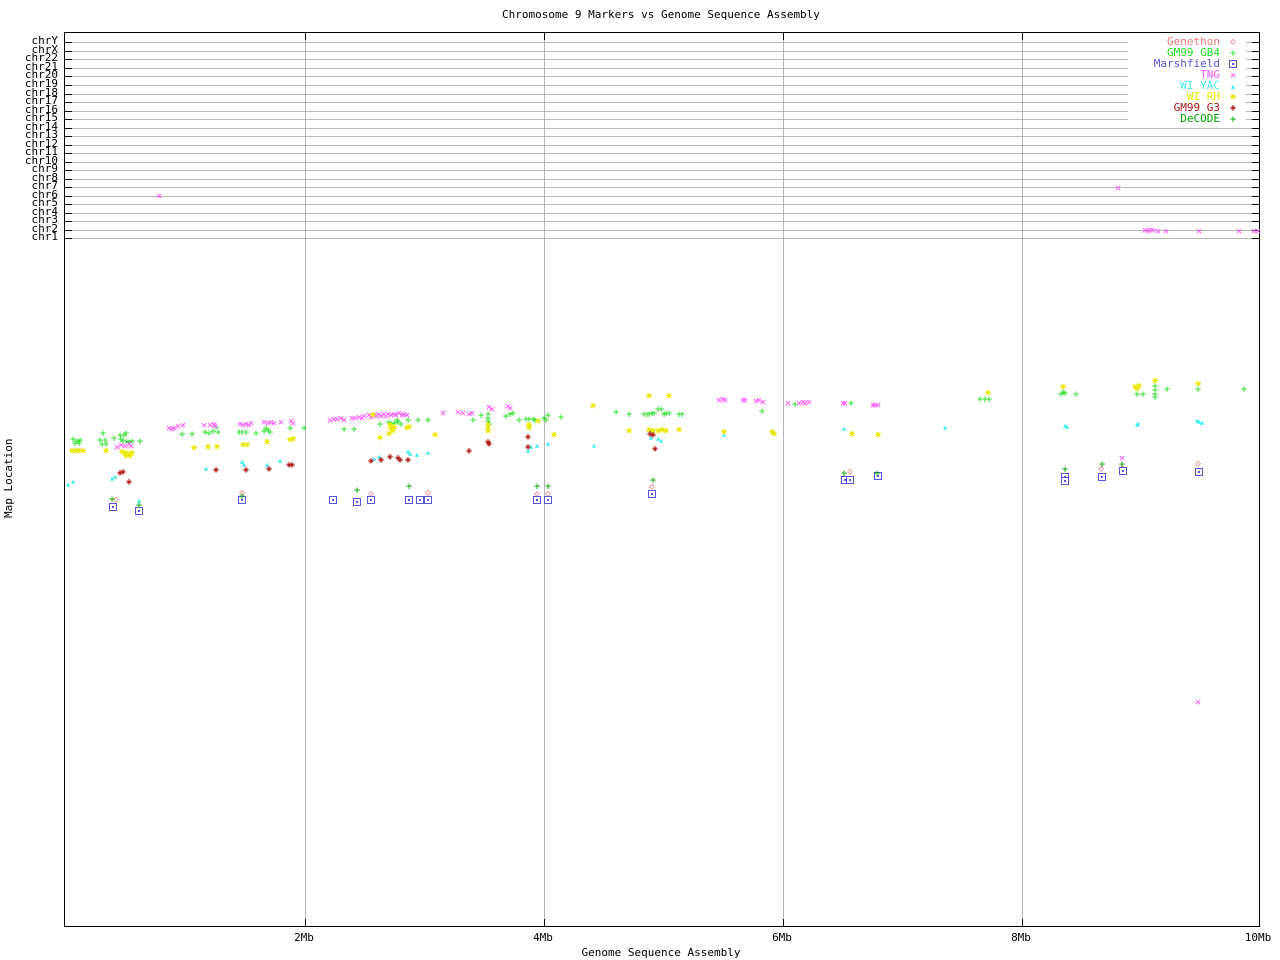  What do you see at coordinates (1233, 41) in the screenshot?
I see `diamond-open-icon: ◇` at bounding box center [1233, 41].